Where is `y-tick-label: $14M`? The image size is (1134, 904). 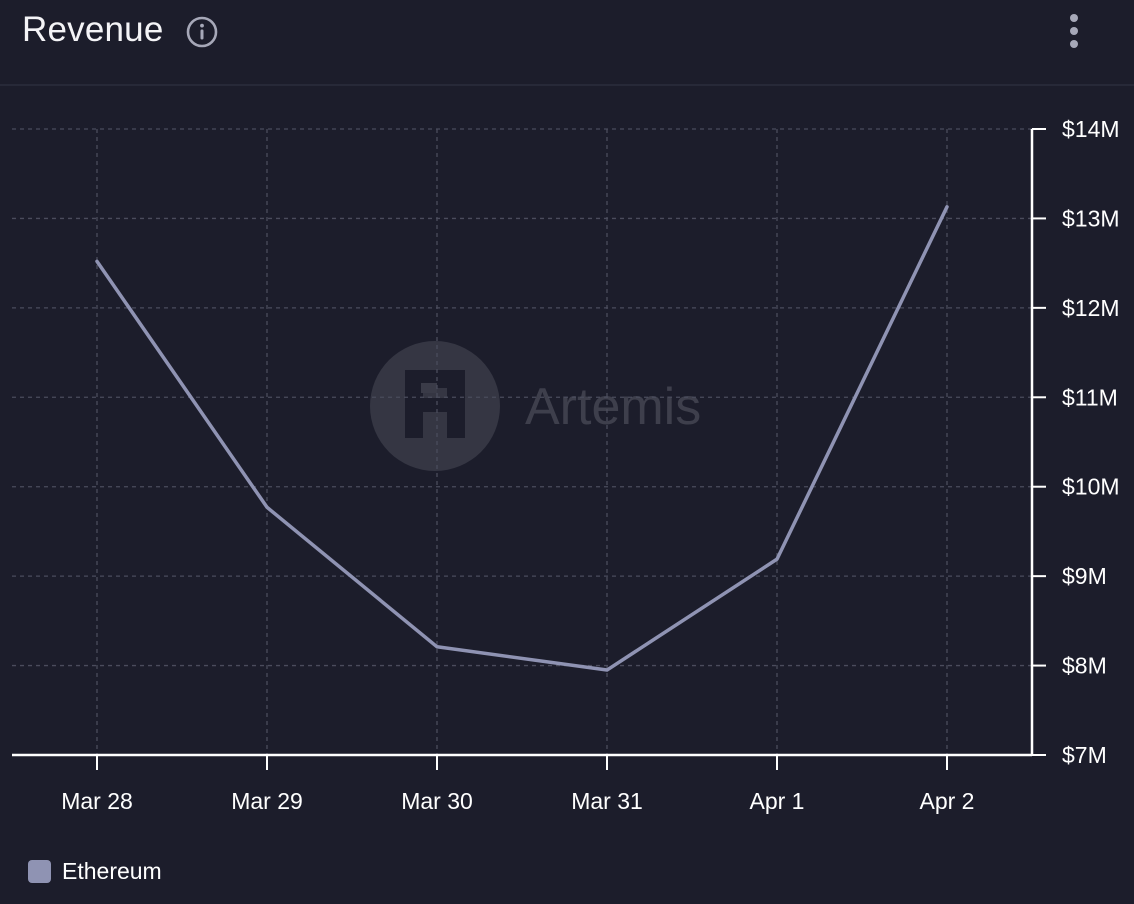 y-tick-label: $14M is located at coordinates (1091, 129).